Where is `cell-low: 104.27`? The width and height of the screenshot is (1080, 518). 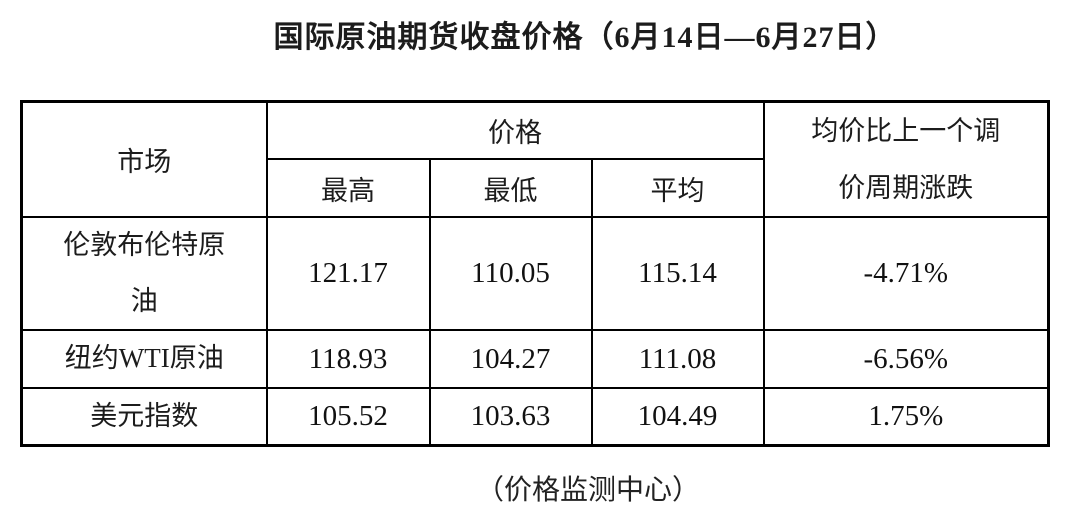 cell-low: 104.27 is located at coordinates (510, 359).